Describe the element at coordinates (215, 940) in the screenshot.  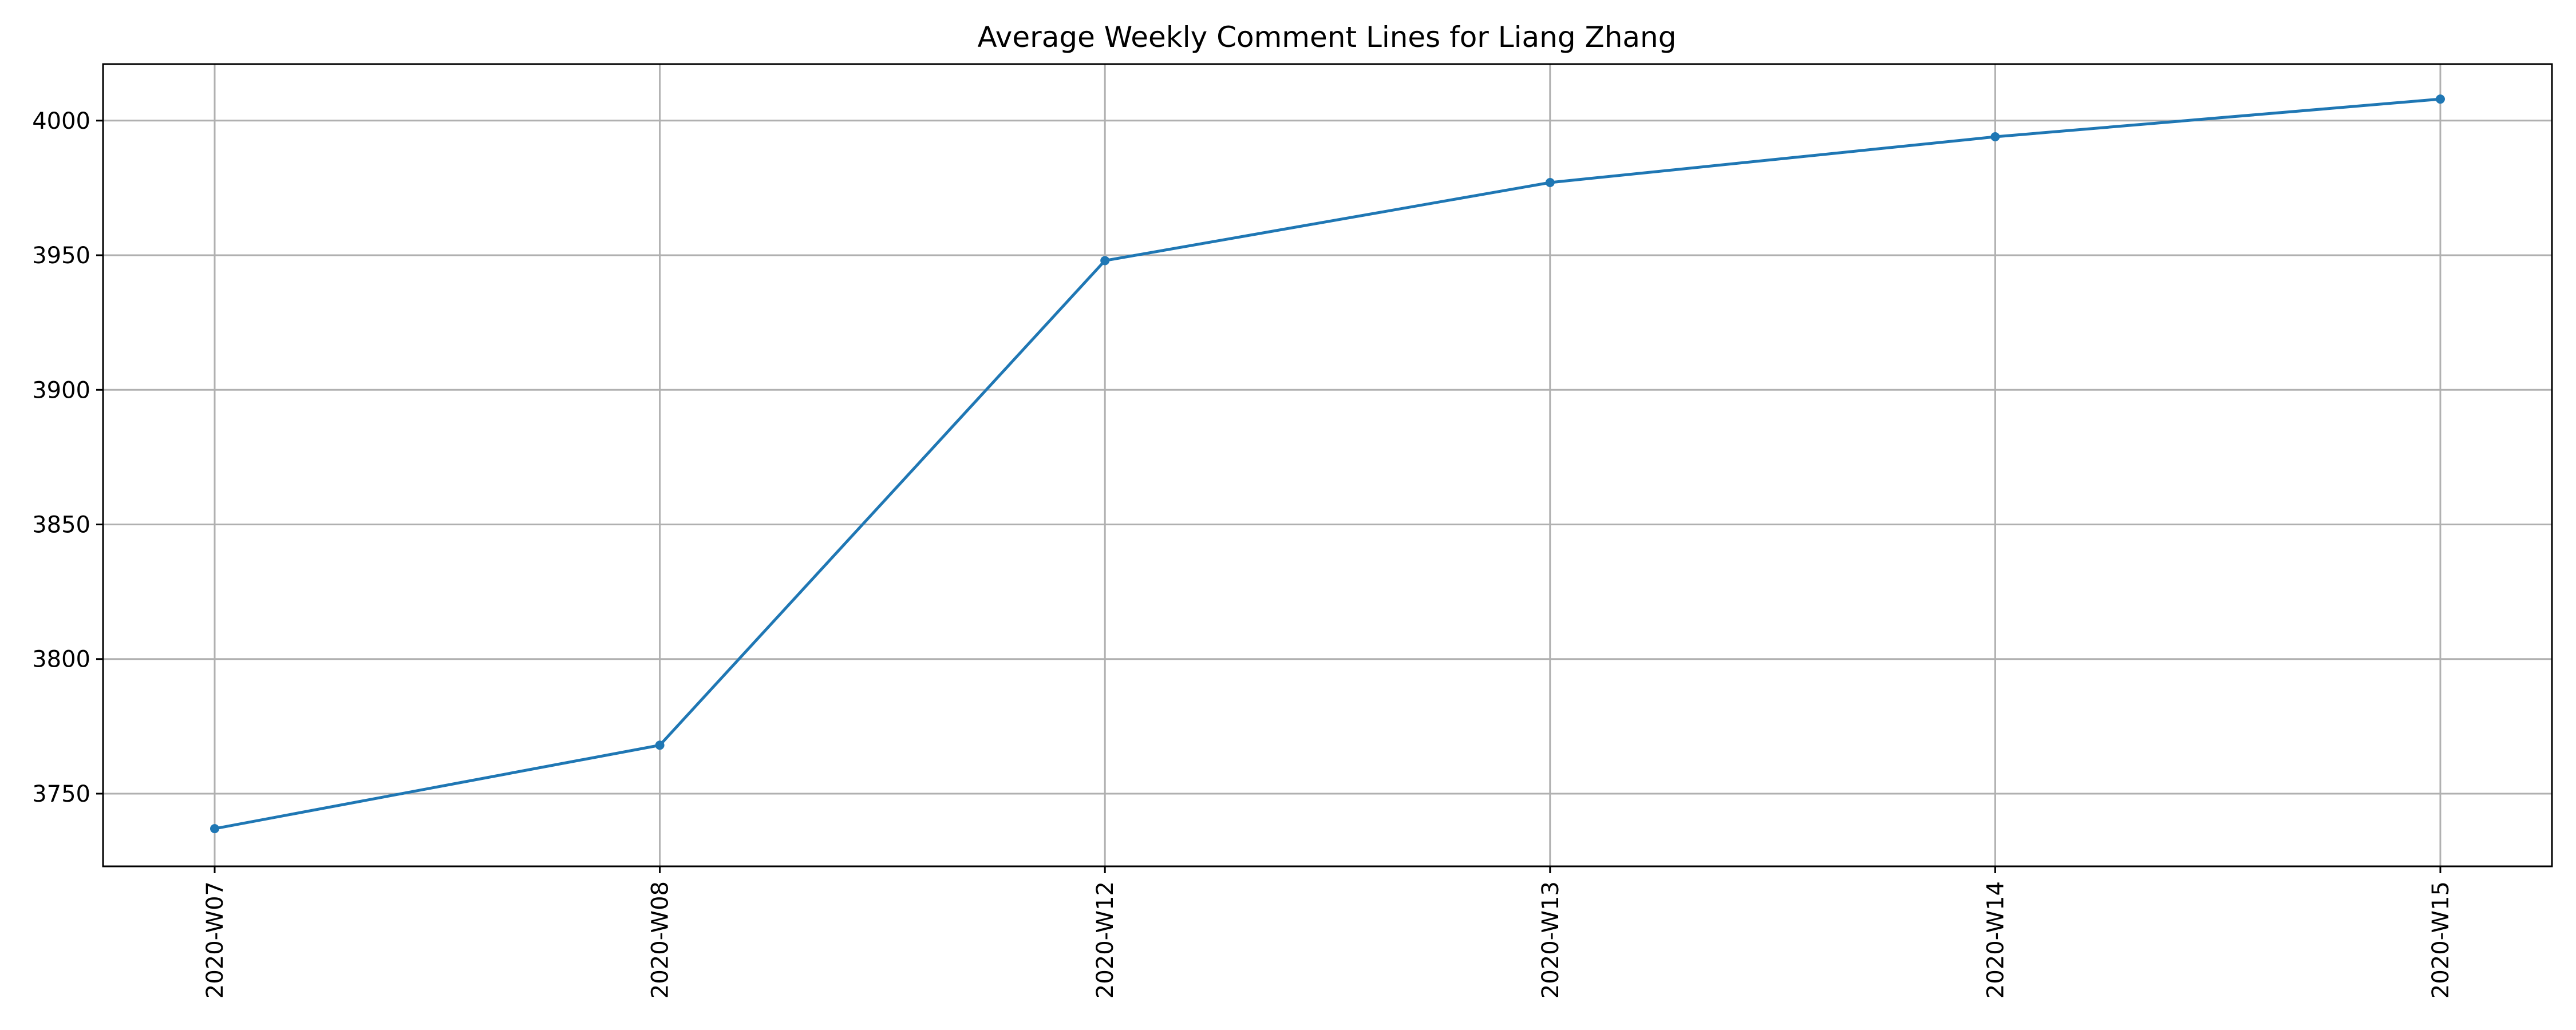
I see `x-tick-label: 2020-W07` at that location.